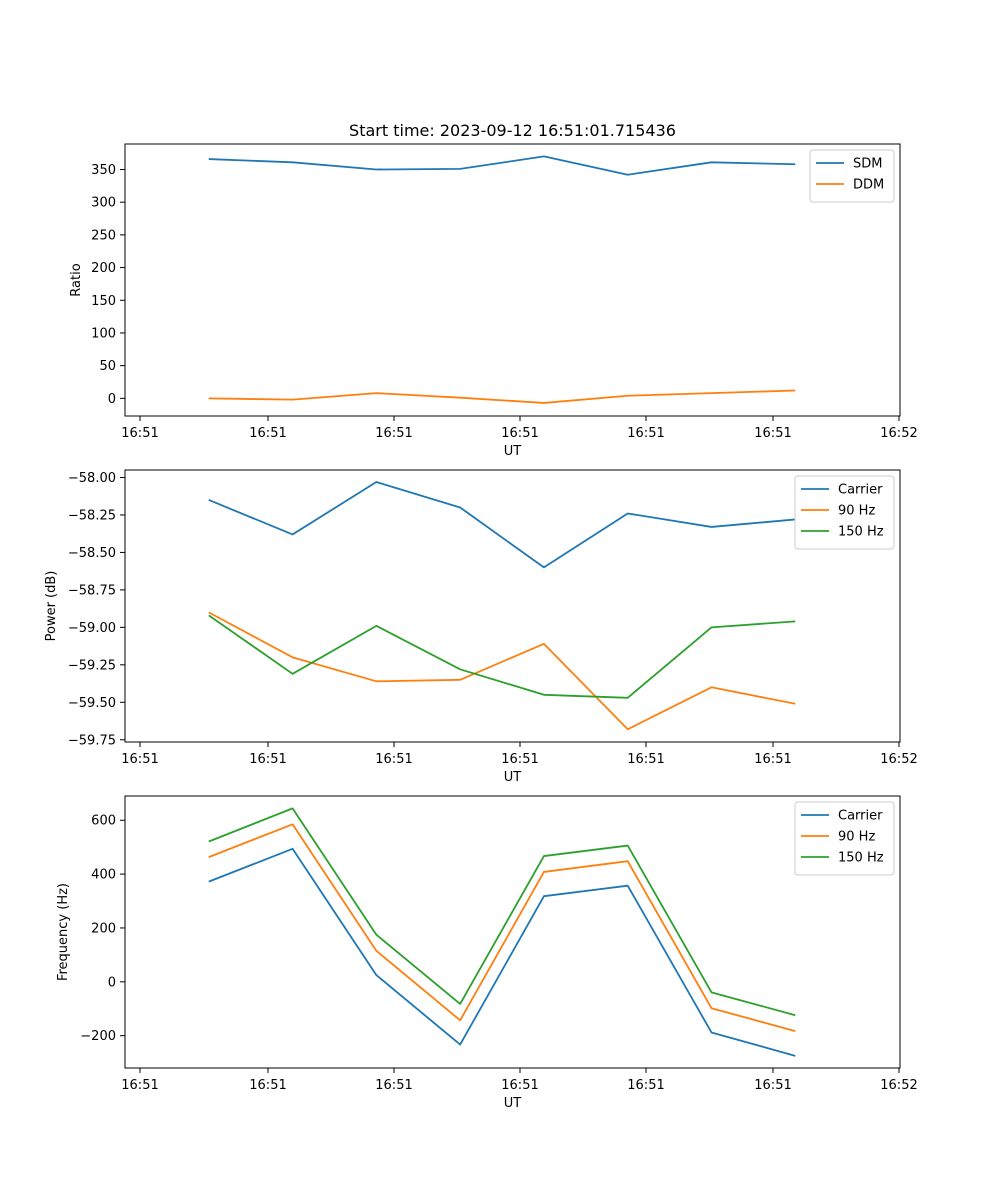  What do you see at coordinates (898, 433) in the screenshot?
I see `ratio-xtick-label: 16:52` at bounding box center [898, 433].